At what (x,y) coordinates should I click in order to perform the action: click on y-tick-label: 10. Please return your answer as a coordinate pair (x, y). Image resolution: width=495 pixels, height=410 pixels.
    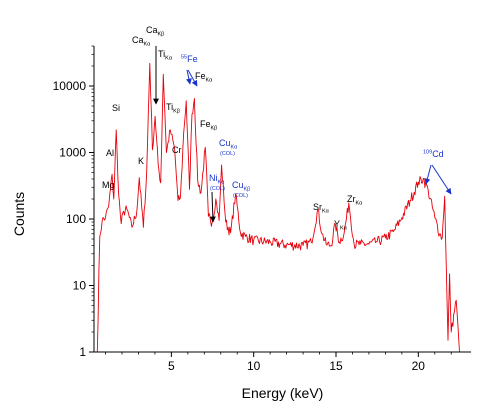
    Looking at the image, I should click on (80, 286).